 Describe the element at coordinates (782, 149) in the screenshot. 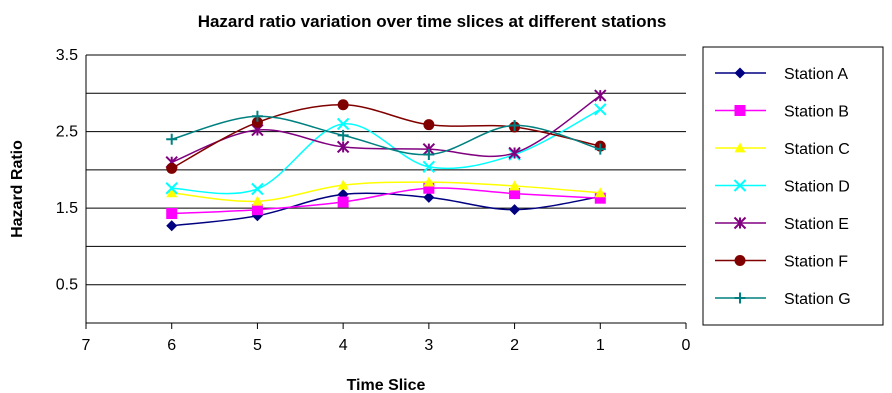

I see `legend-item-station-c: Station C` at that location.